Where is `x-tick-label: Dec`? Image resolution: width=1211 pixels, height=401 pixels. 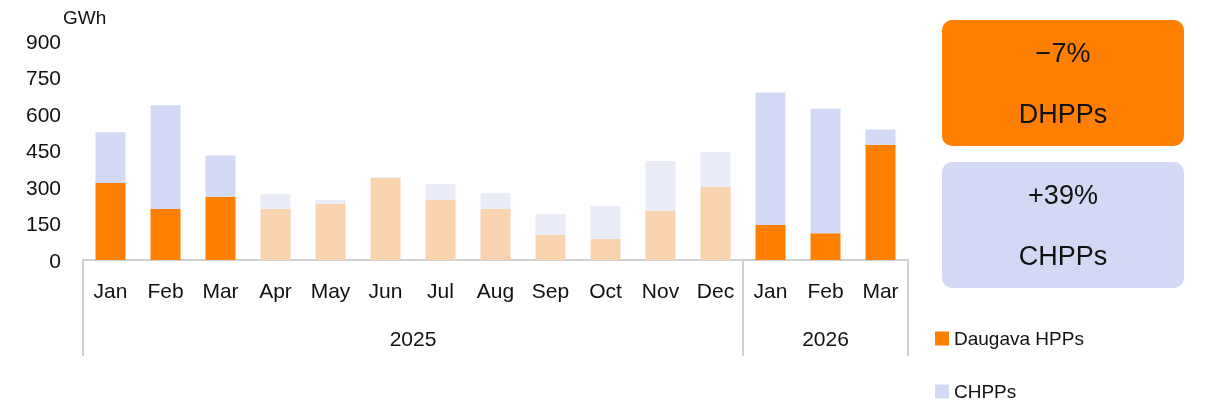
x-tick-label: Dec is located at coordinates (715, 290).